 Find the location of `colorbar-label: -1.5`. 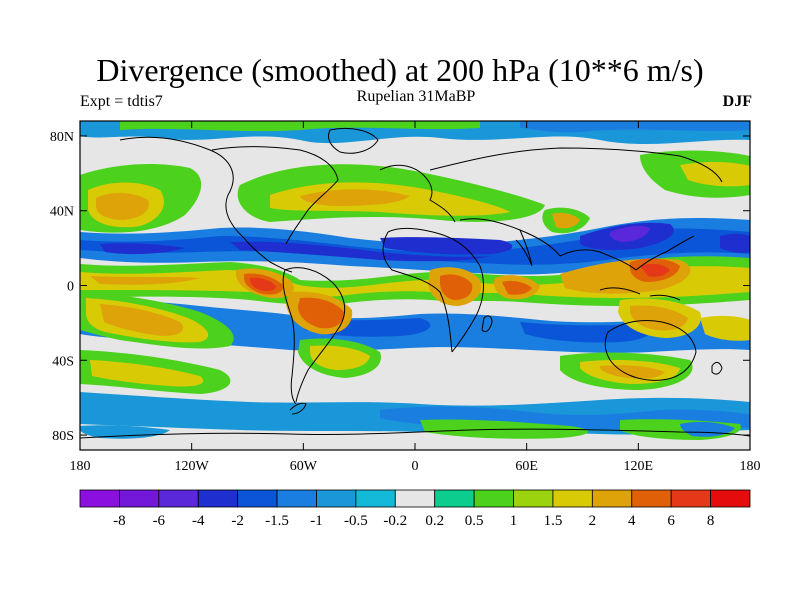

colorbar-label: -1.5 is located at coordinates (277, 521).